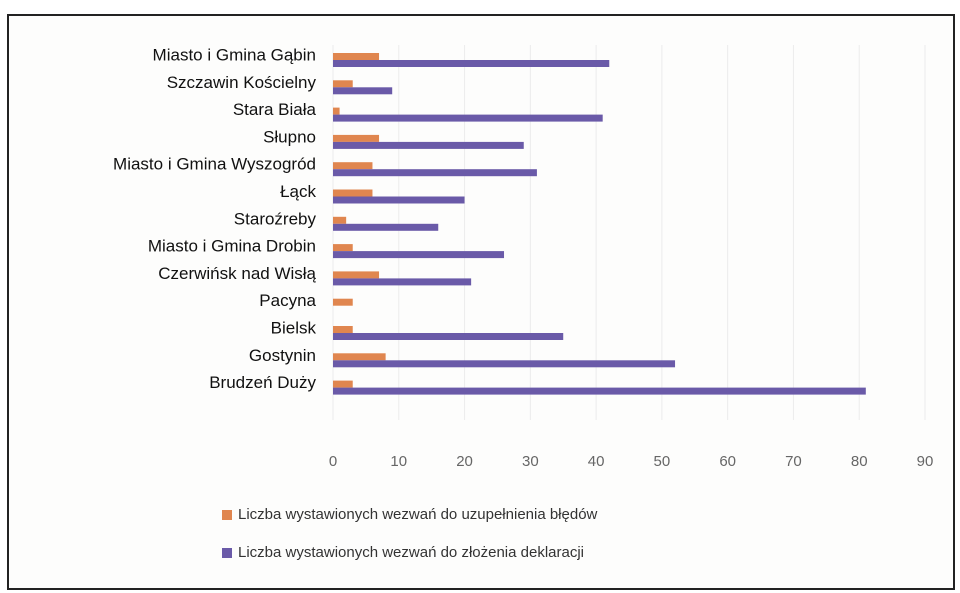  Describe the element at coordinates (287, 300) in the screenshot. I see `y-tick-label: Pacyna` at that location.